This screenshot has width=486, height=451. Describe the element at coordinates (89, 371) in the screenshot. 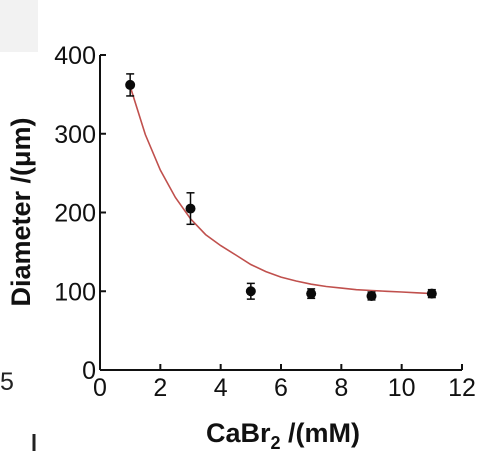

I see `y-tick-label: 0` at that location.